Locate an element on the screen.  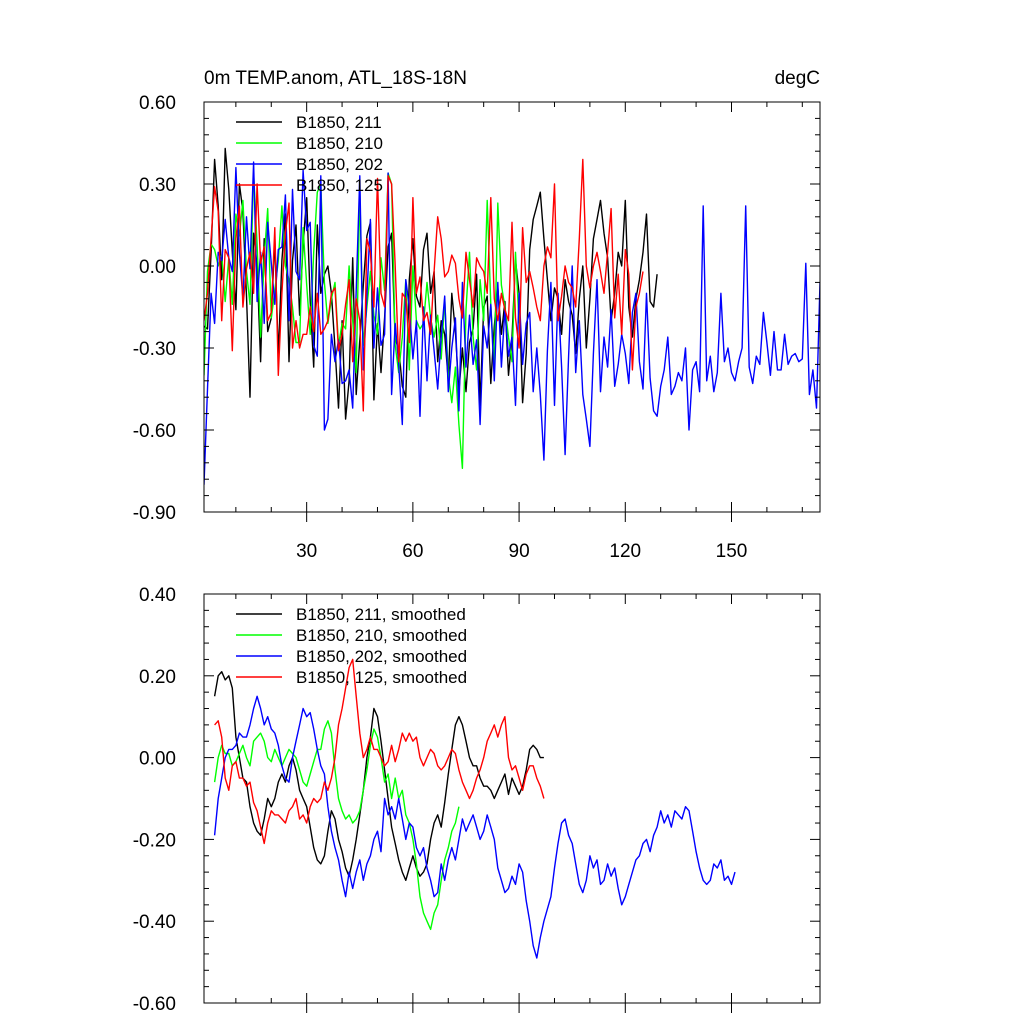
y-tick-label: 0.30 is located at coordinates (157, 185).